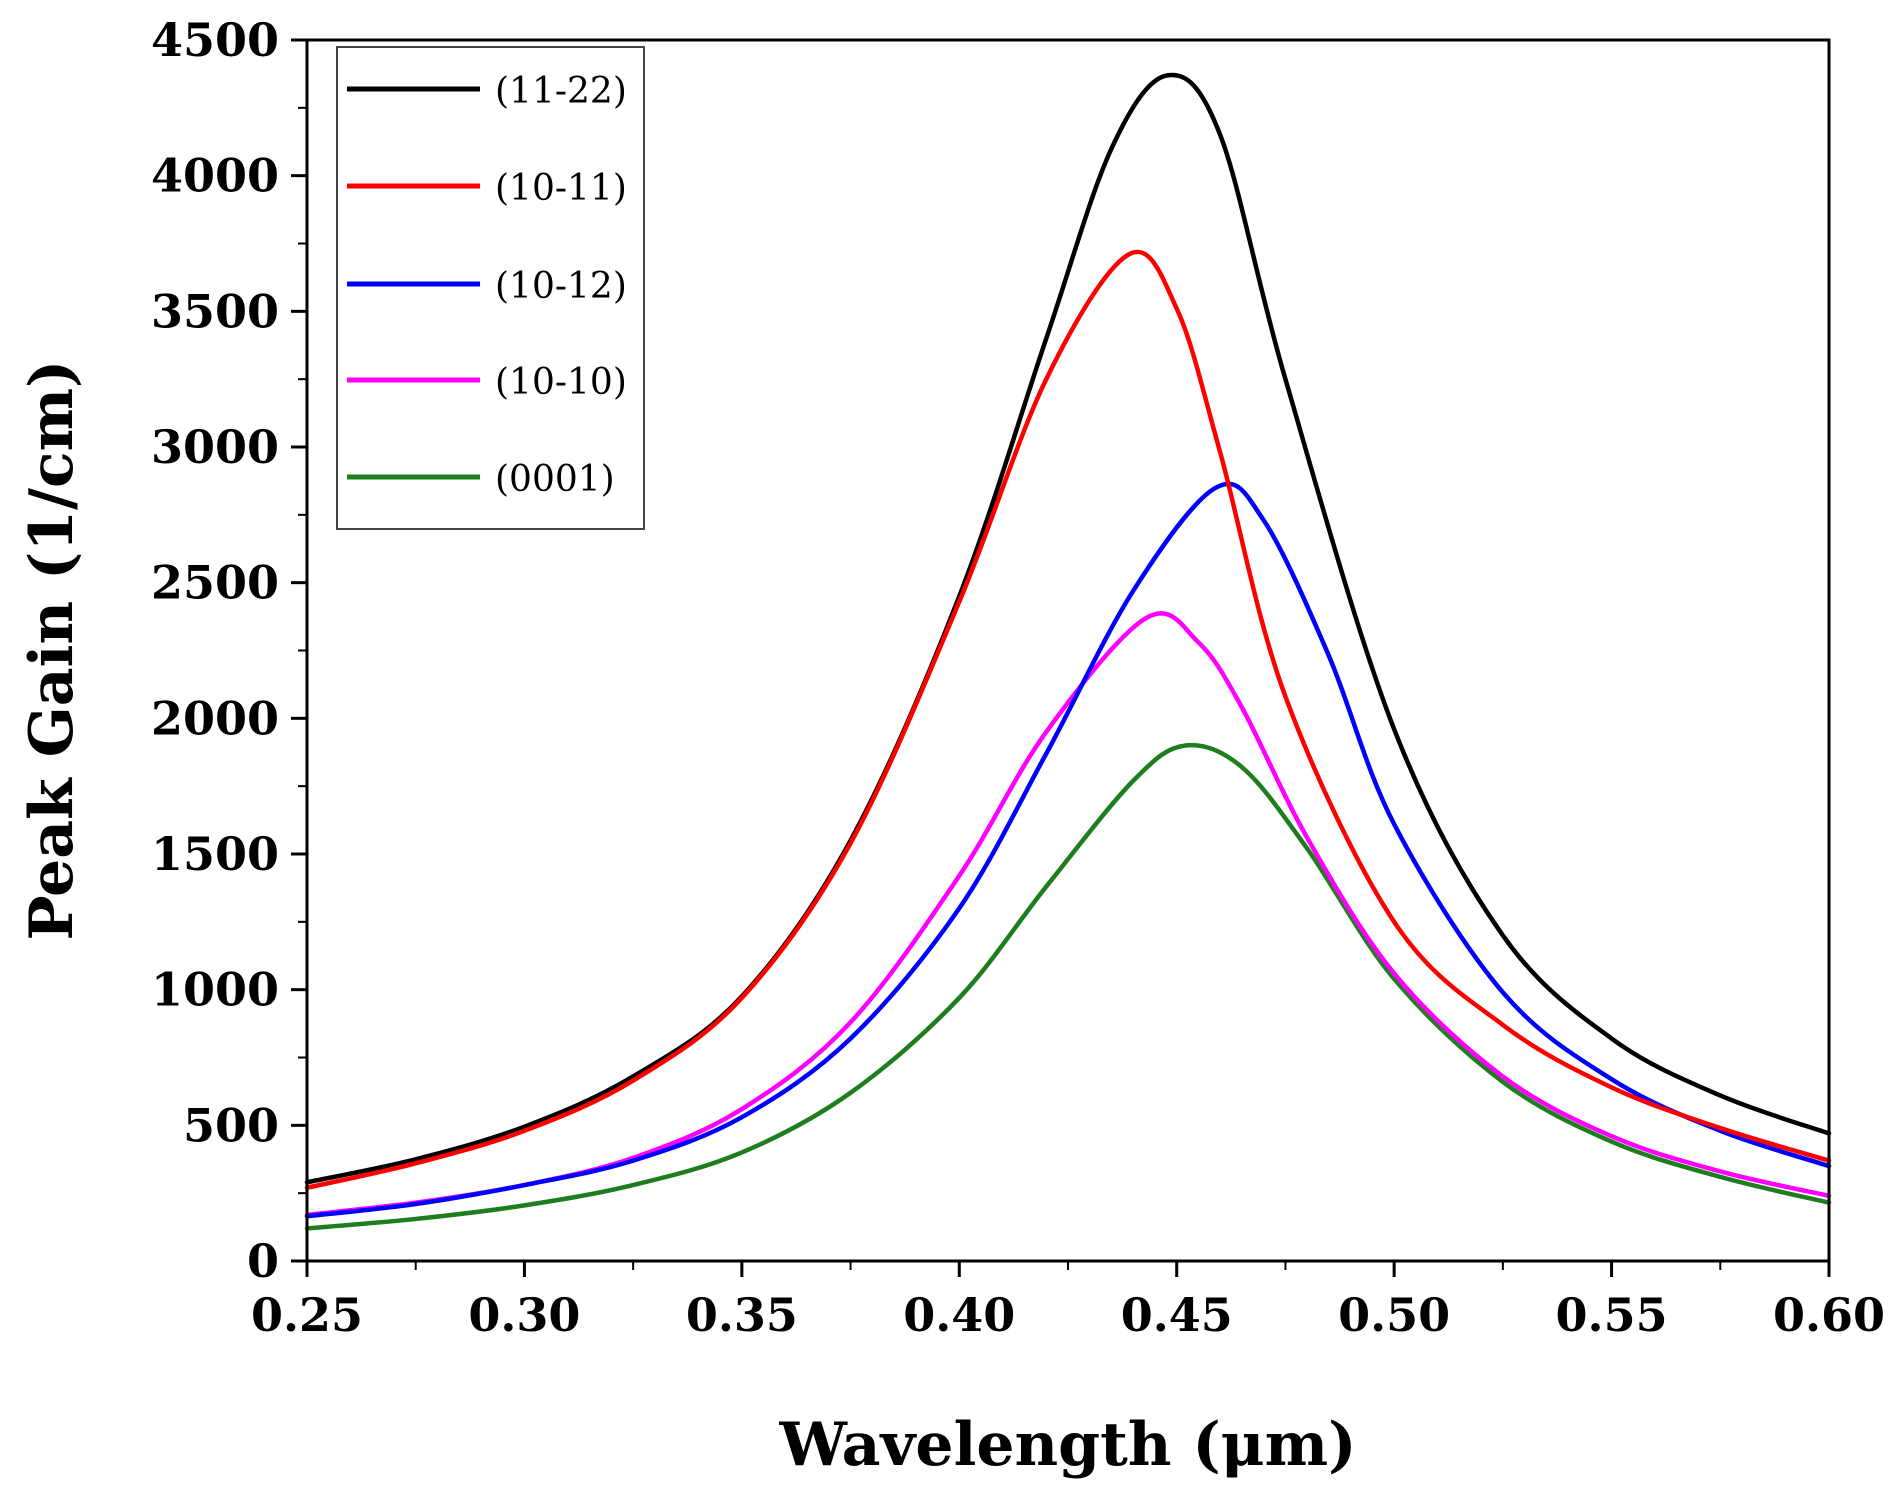  Describe the element at coordinates (561, 188) in the screenshot. I see `legend-label-1: (10-11)` at that location.